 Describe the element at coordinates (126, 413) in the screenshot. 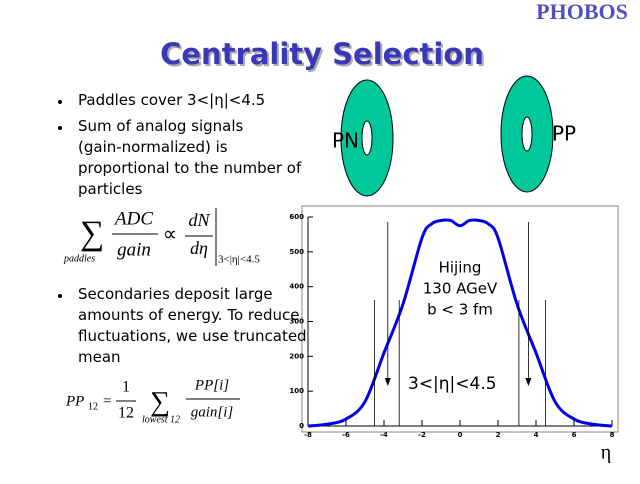

I see `formula-den: 12` at that location.